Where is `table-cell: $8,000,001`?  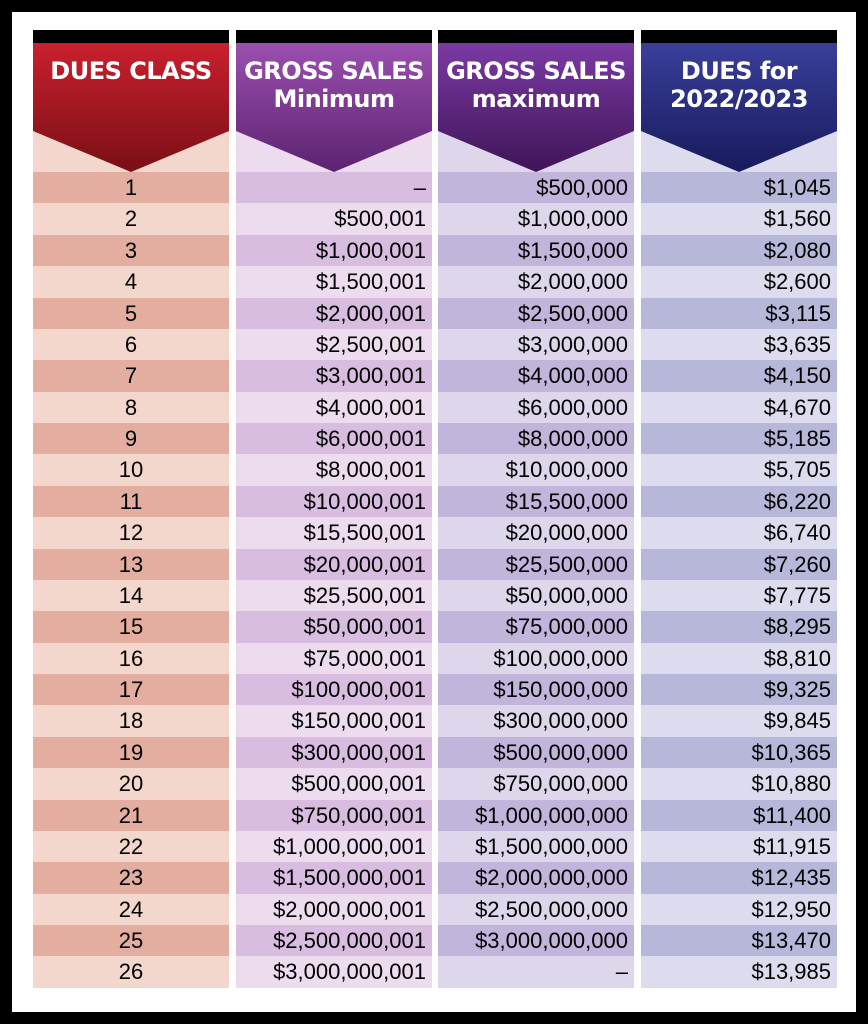
table-cell: $8,000,001 is located at coordinates (334, 470).